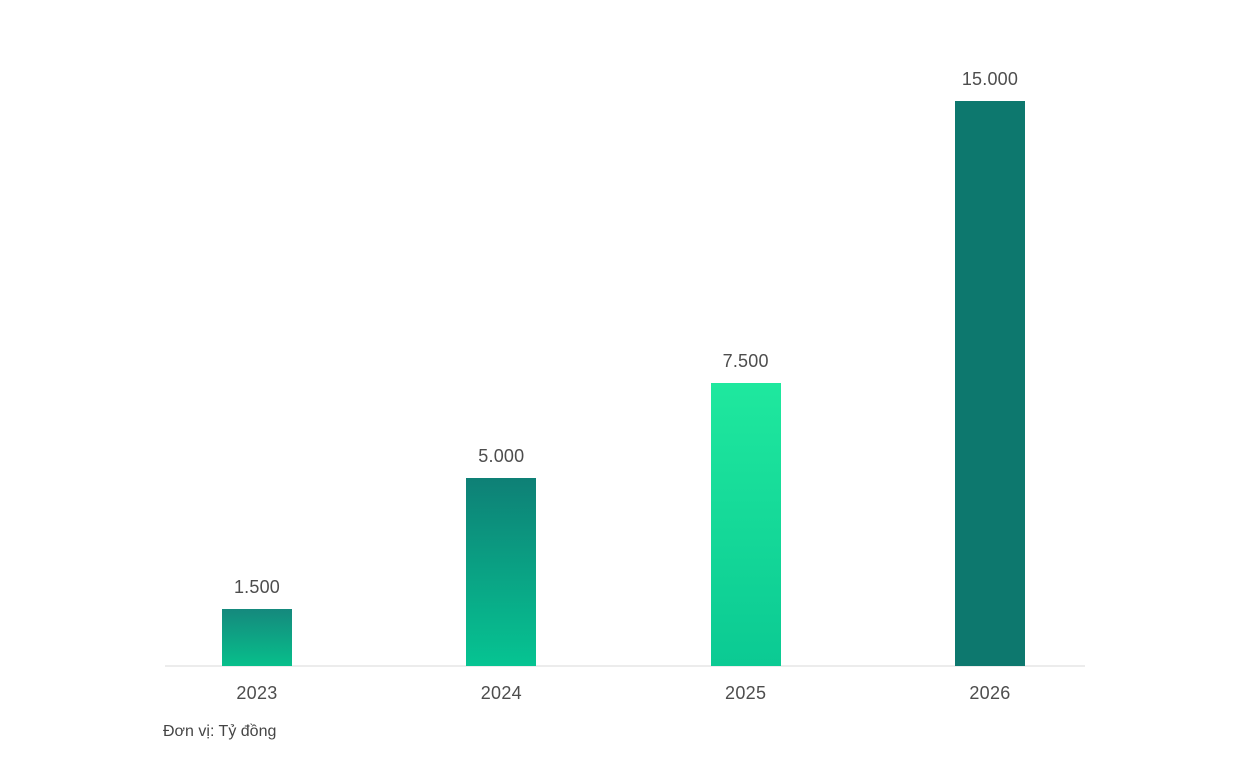 The width and height of the screenshot is (1250, 781). Describe the element at coordinates (257, 587) in the screenshot. I see `value-label-2023: 1.500` at that location.